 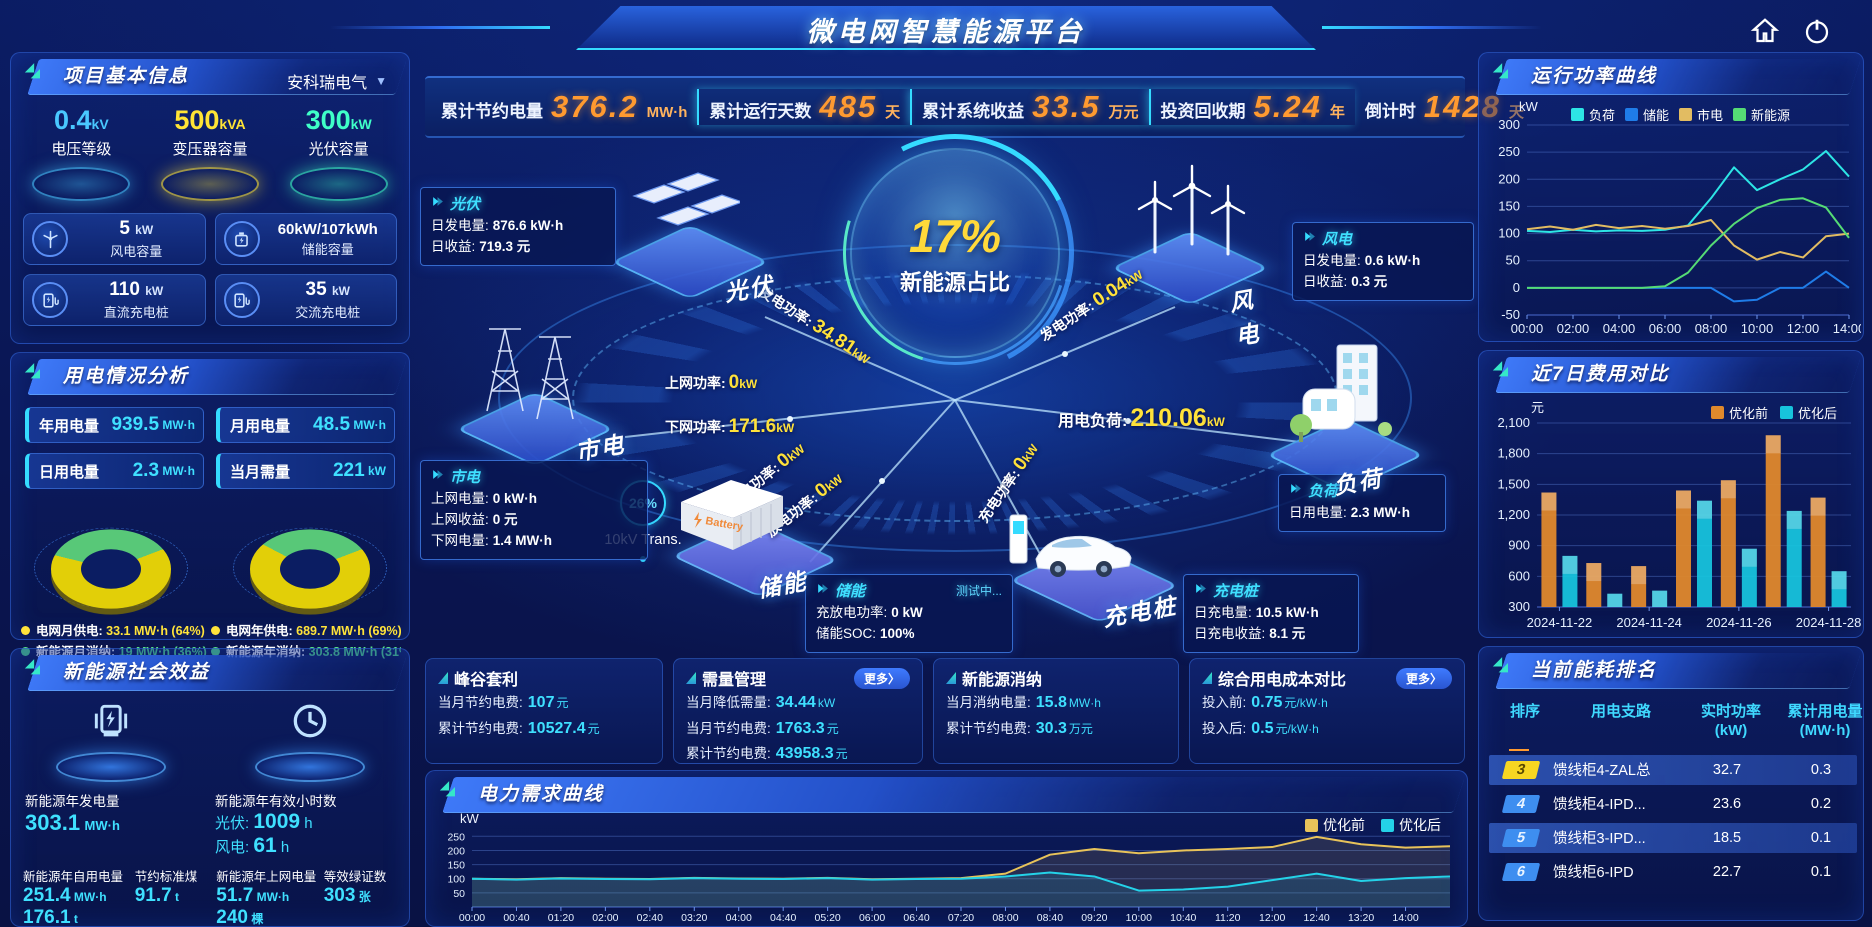 What do you see at coordinates (783, 918) in the screenshot?
I see `svg-text: 04:40` at bounding box center [783, 918].